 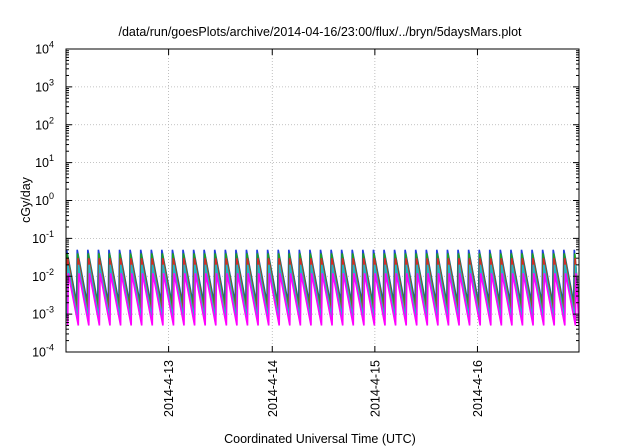 I want to click on x-tick-label: 2014-4-16, so click(x=478, y=388).